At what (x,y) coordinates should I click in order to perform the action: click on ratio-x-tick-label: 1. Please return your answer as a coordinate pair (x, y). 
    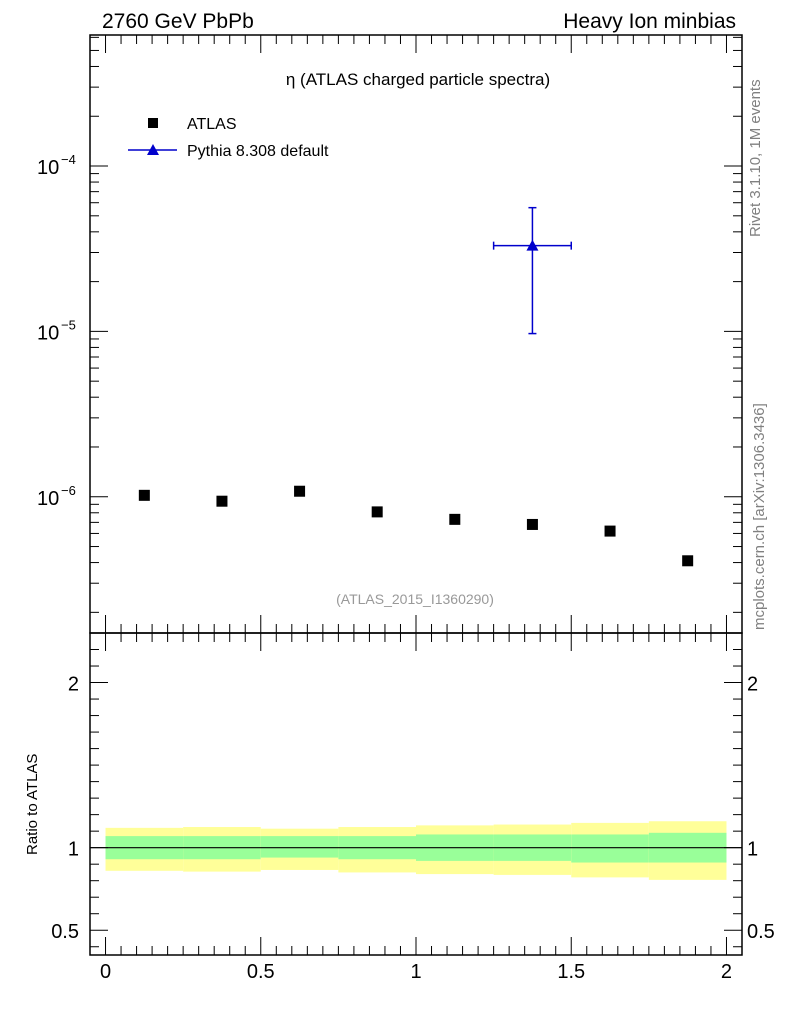
    Looking at the image, I should click on (415, 972).